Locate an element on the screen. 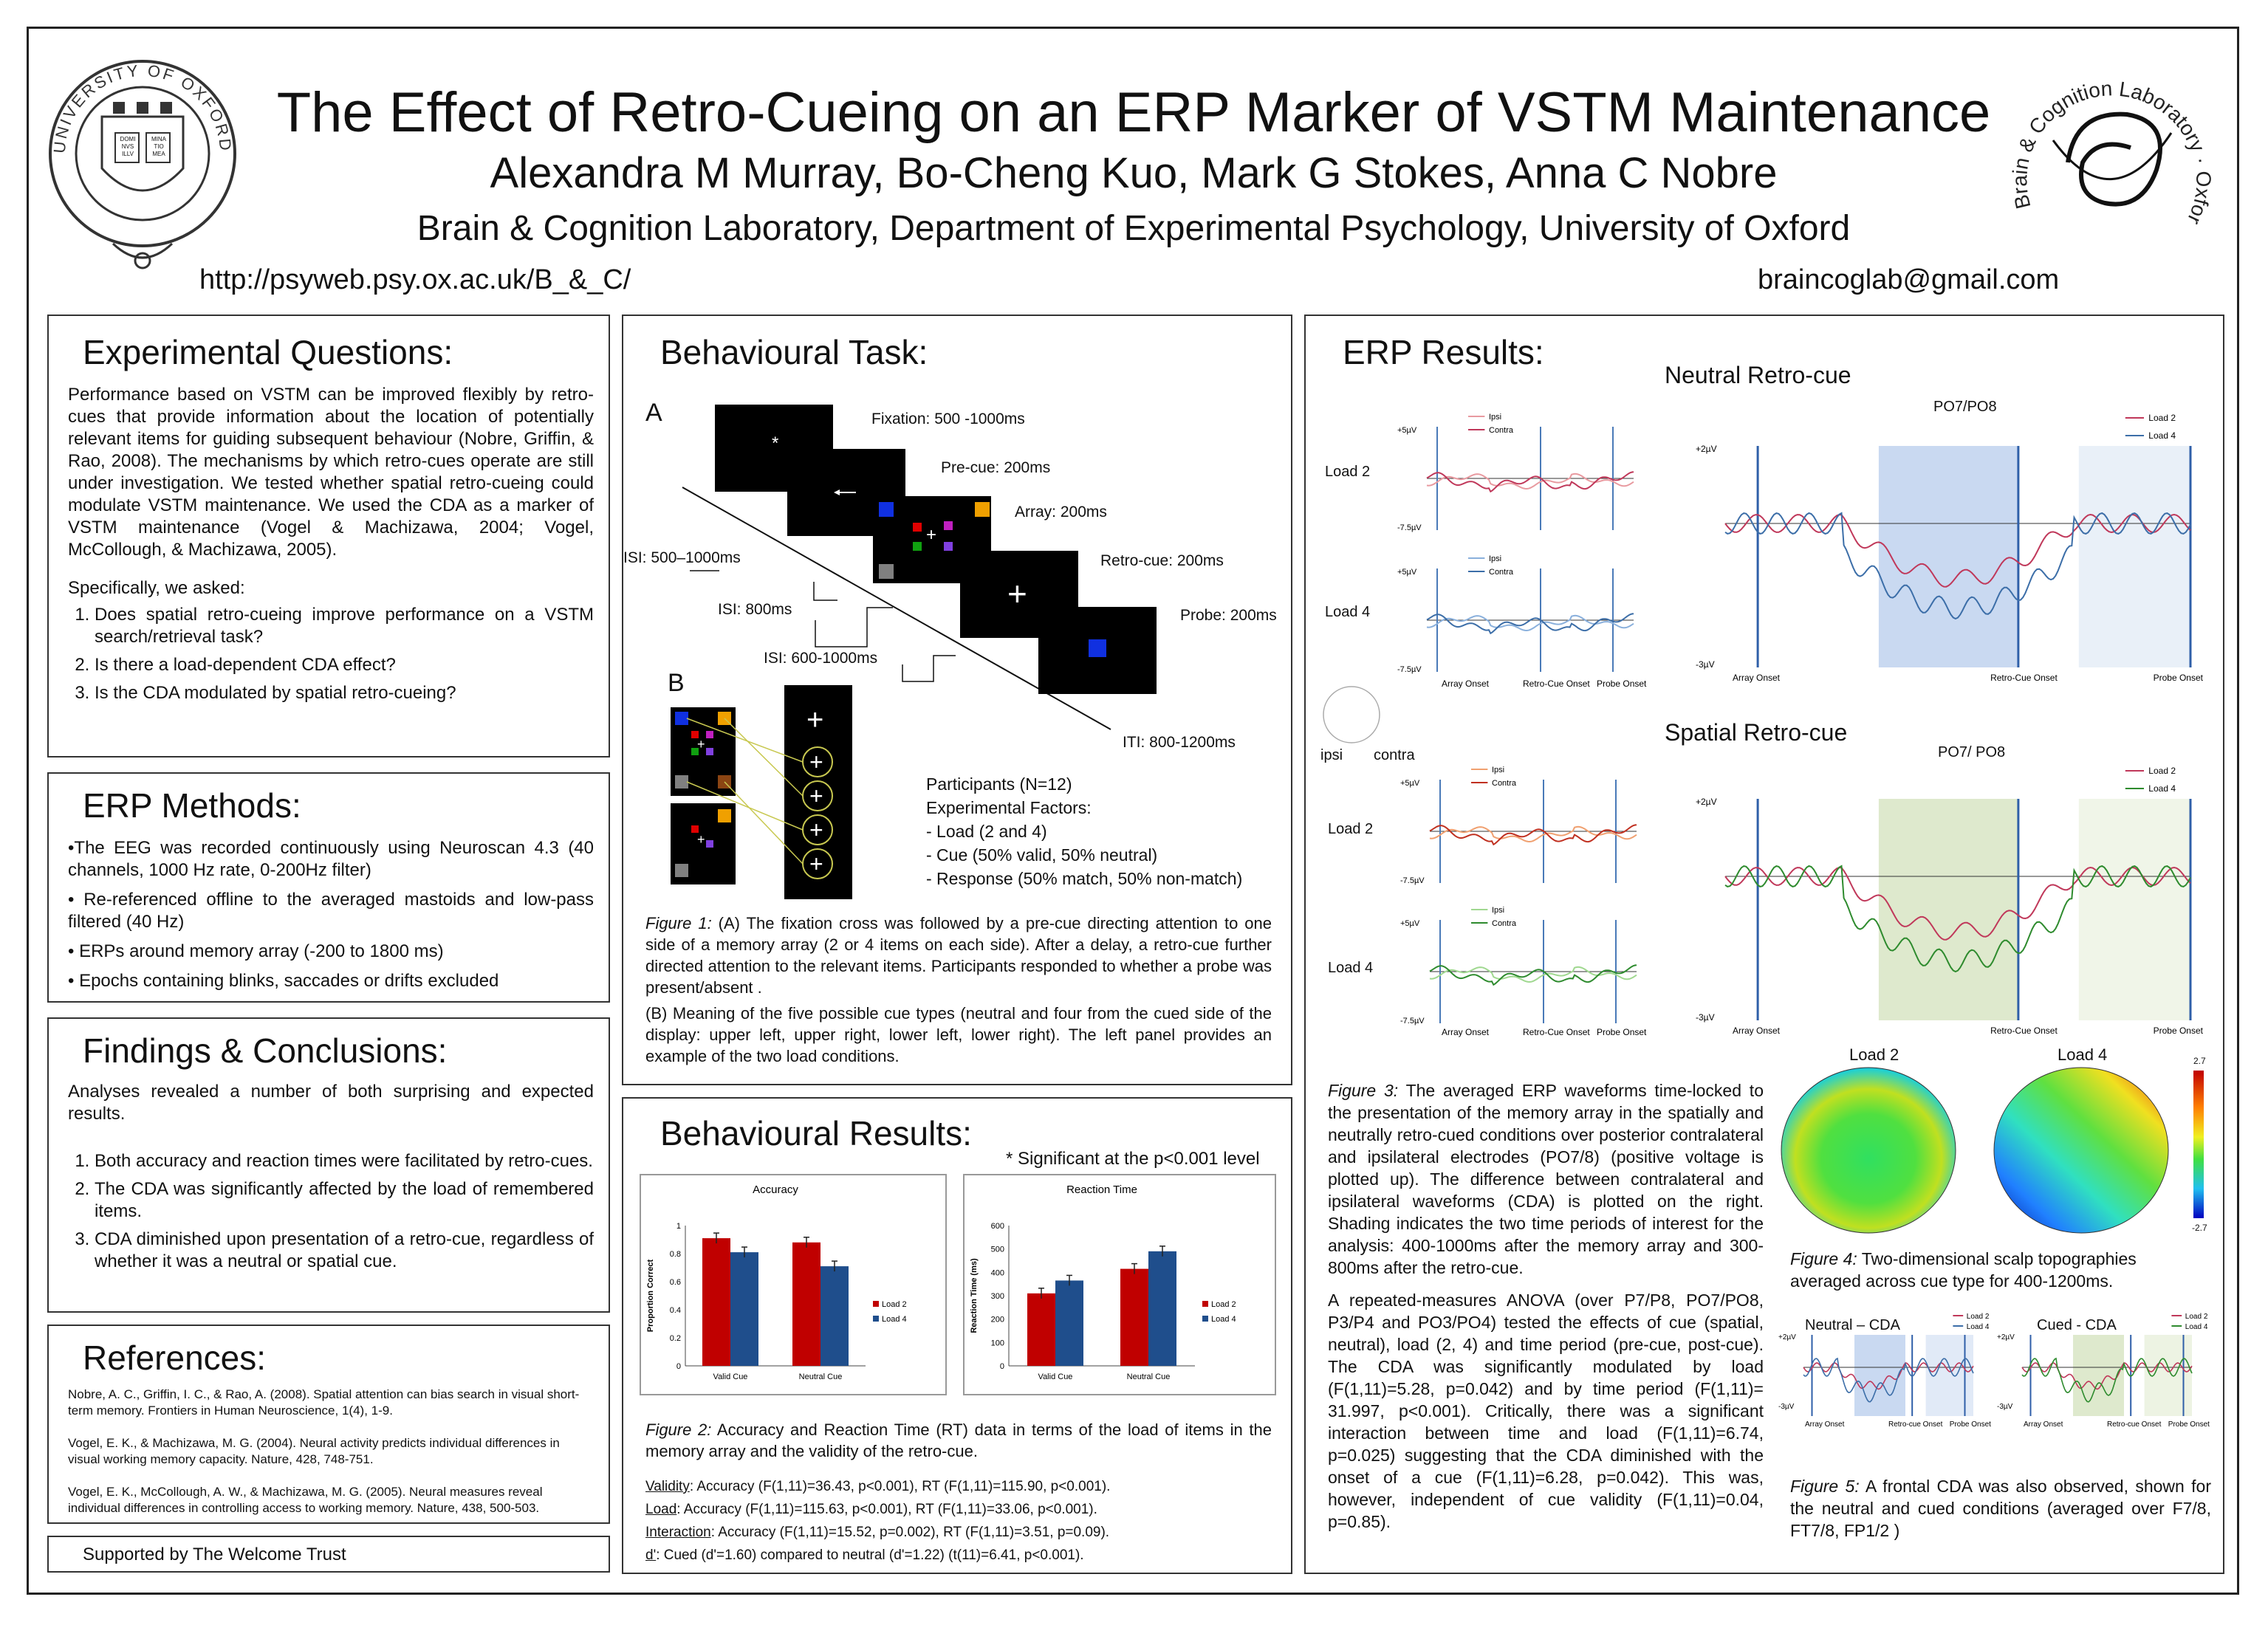  probe-label: Probe: 200ms is located at coordinates (1229, 615).